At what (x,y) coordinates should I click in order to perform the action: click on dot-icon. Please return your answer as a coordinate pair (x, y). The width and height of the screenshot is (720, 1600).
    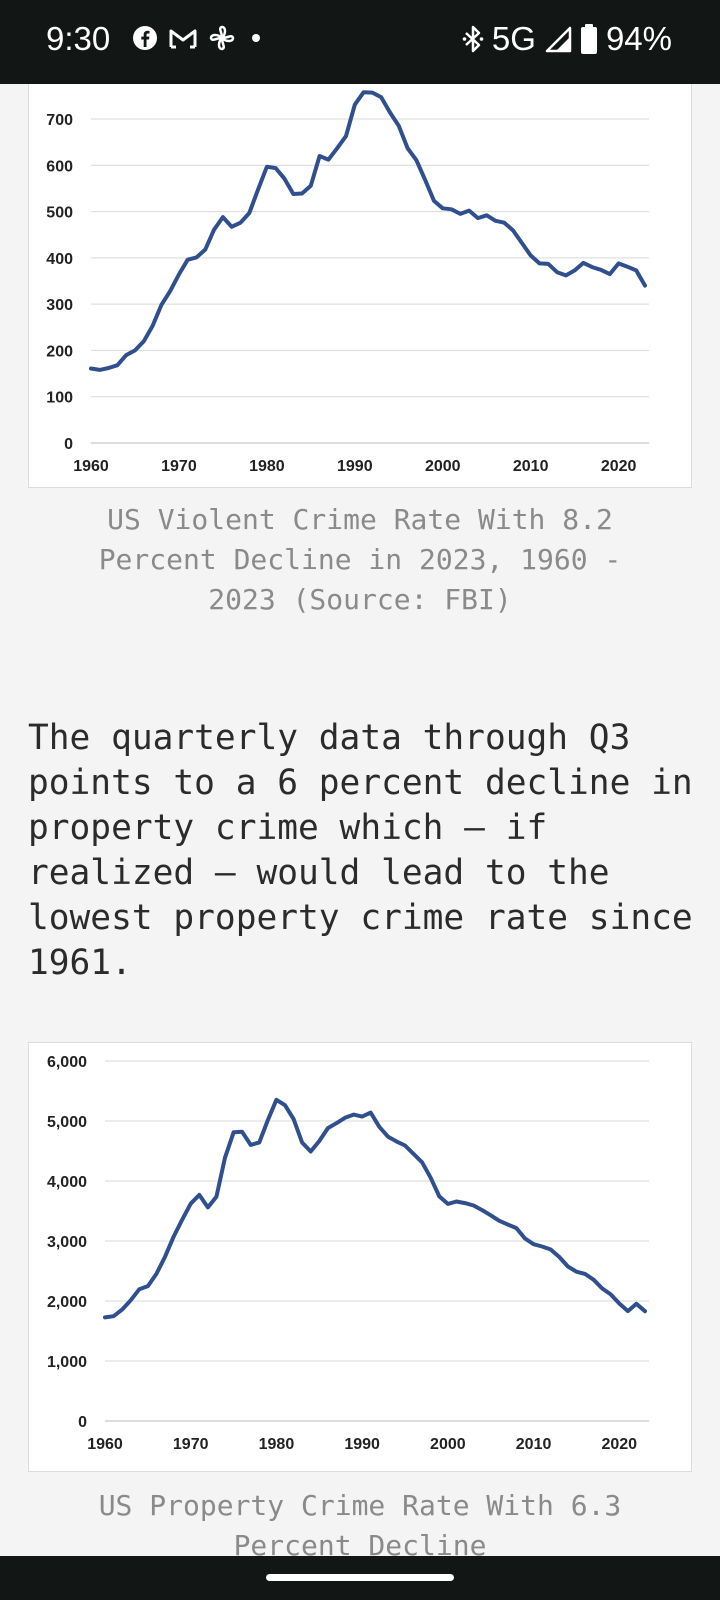
    Looking at the image, I should click on (256, 38).